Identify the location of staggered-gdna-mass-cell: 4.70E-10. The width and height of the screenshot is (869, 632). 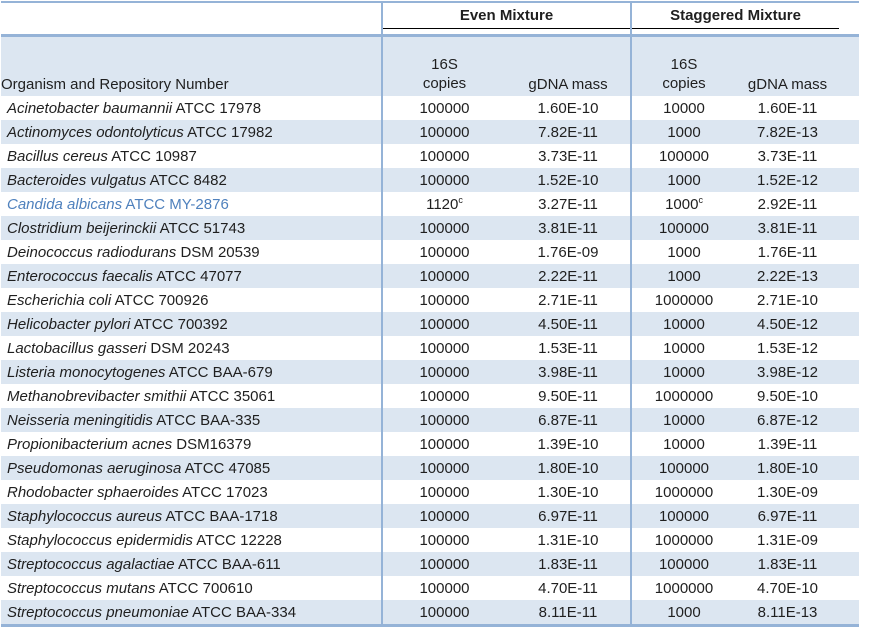
(787, 588).